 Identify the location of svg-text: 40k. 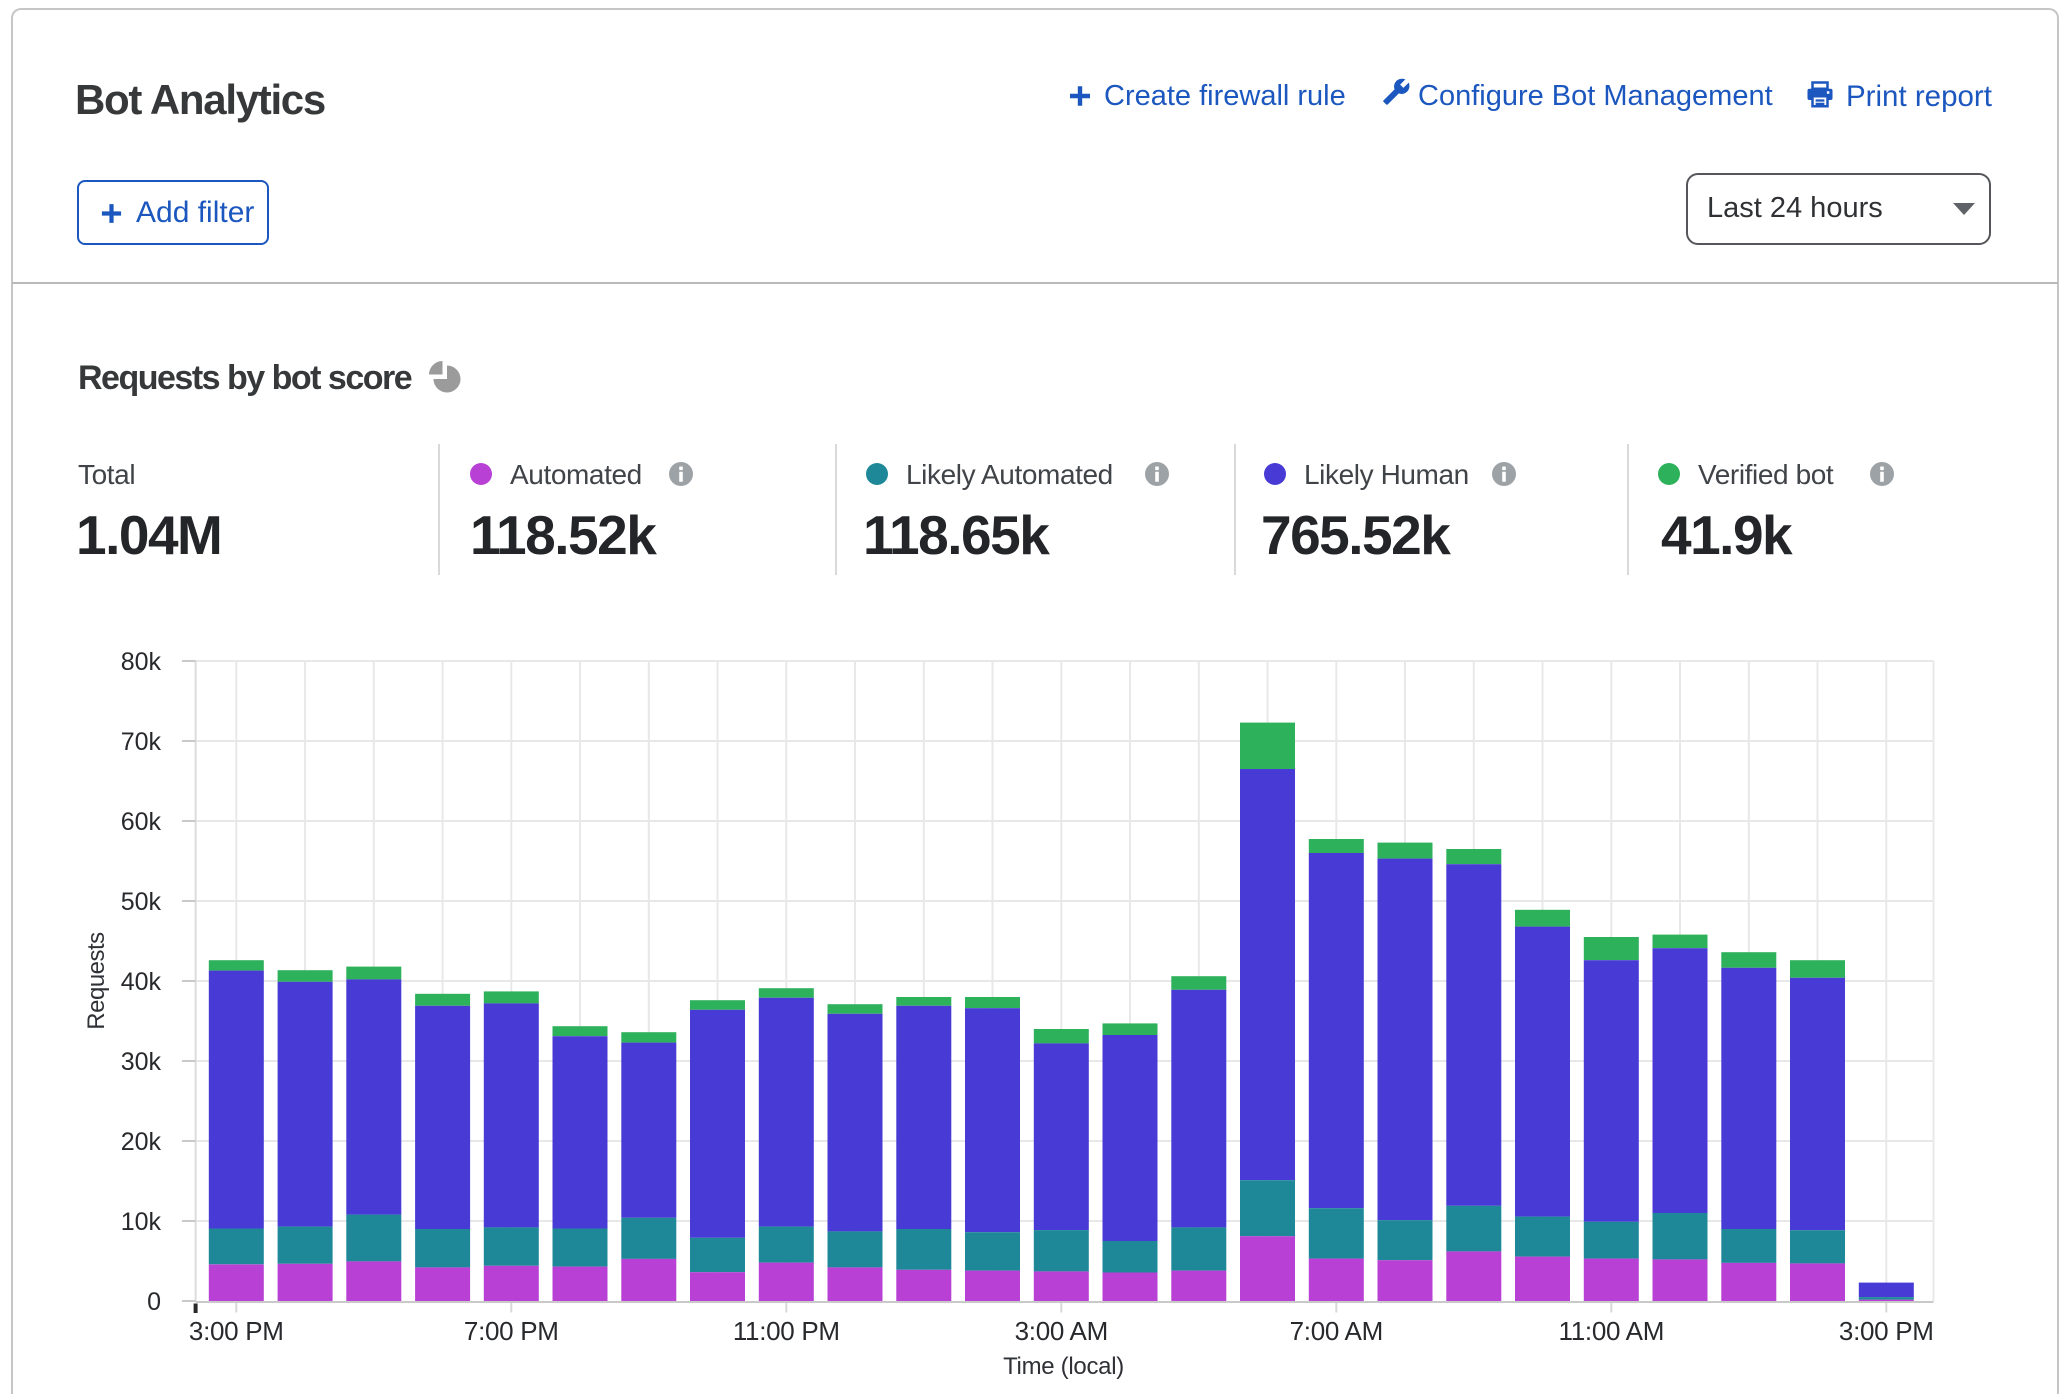
(141, 982).